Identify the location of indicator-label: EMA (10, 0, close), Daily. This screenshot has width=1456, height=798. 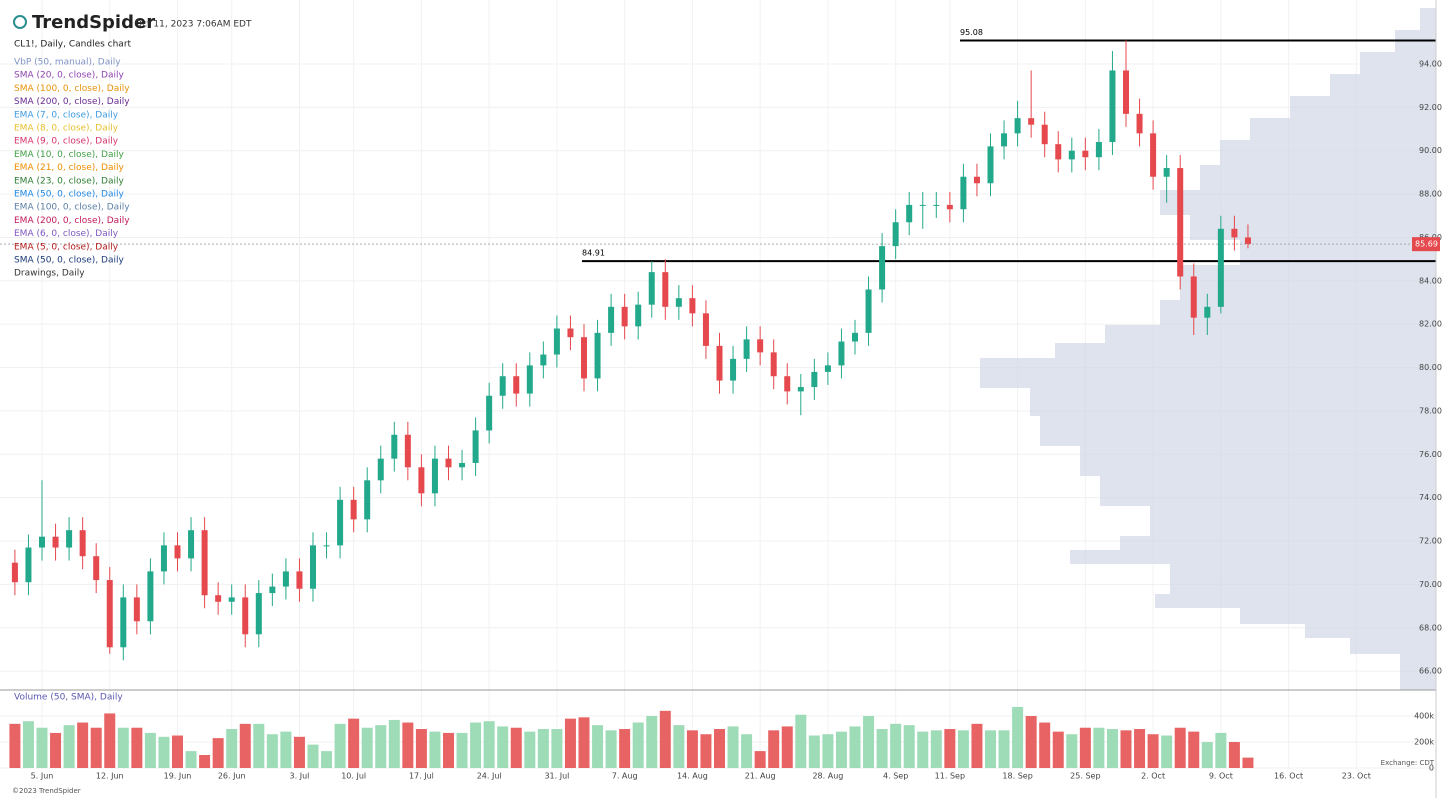
(69, 155).